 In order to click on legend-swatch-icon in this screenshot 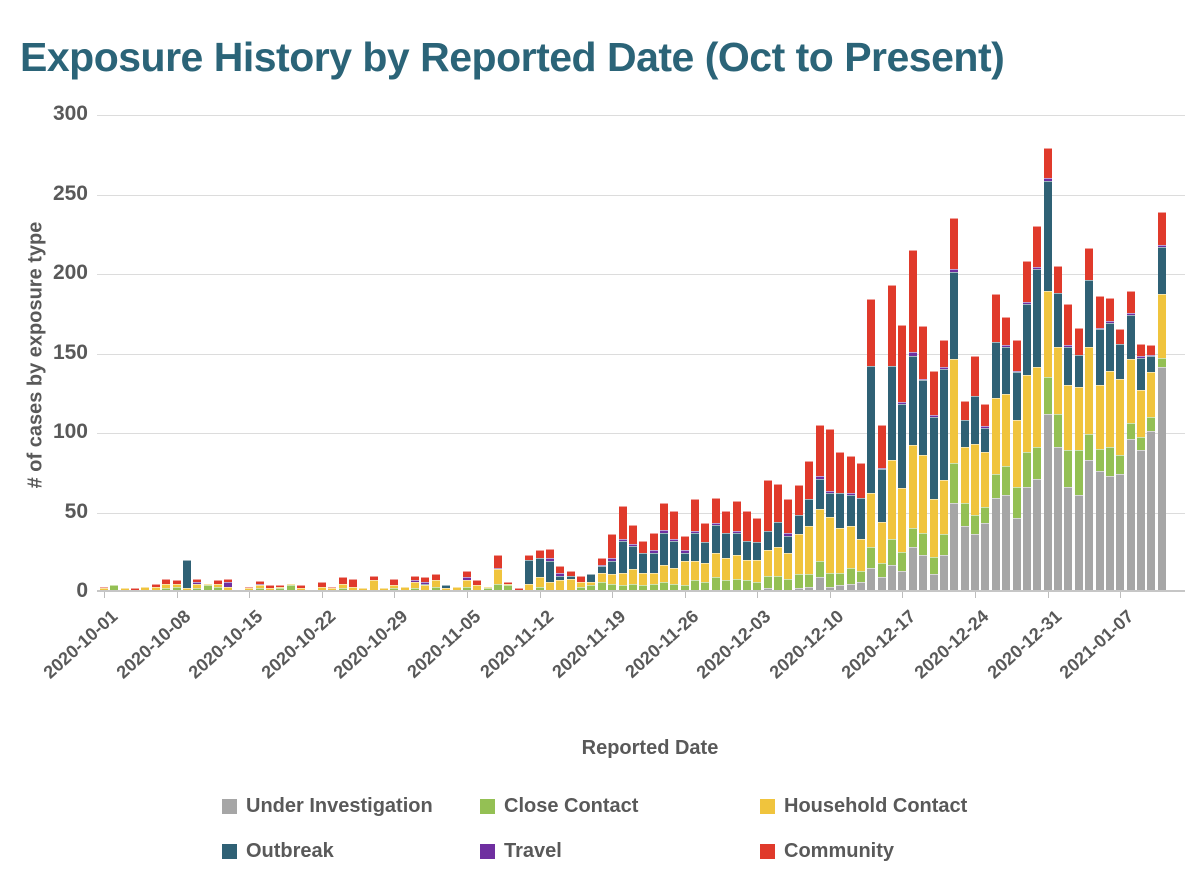, I will do `click(229, 806)`.